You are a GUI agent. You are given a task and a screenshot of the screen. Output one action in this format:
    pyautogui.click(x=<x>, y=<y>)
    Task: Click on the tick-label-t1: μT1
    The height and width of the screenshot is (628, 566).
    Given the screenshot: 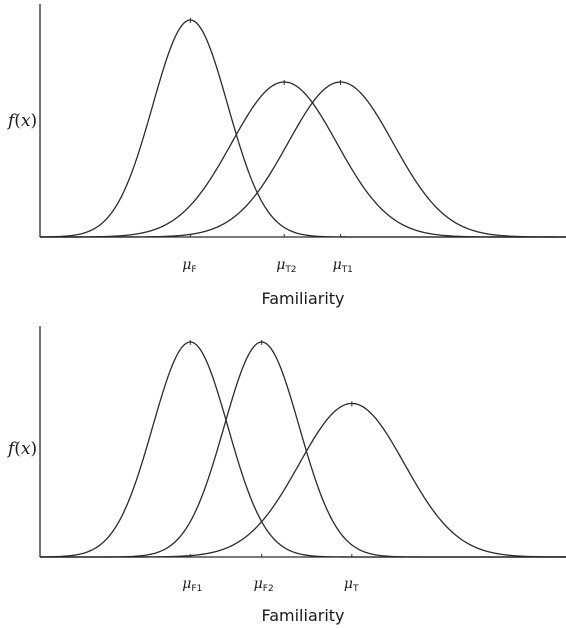 What is the action you would take?
    pyautogui.click(x=343, y=266)
    